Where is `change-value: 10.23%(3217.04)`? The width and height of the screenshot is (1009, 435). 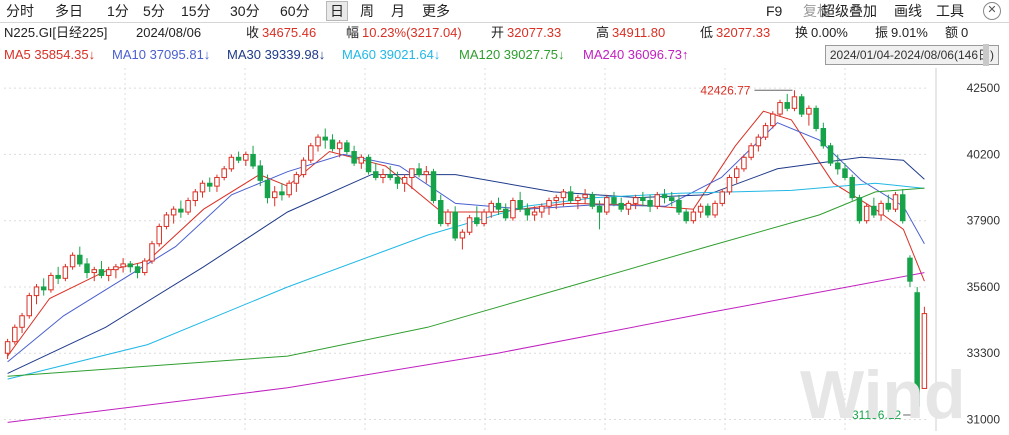
change-value: 10.23%(3217.04) is located at coordinates (412, 32).